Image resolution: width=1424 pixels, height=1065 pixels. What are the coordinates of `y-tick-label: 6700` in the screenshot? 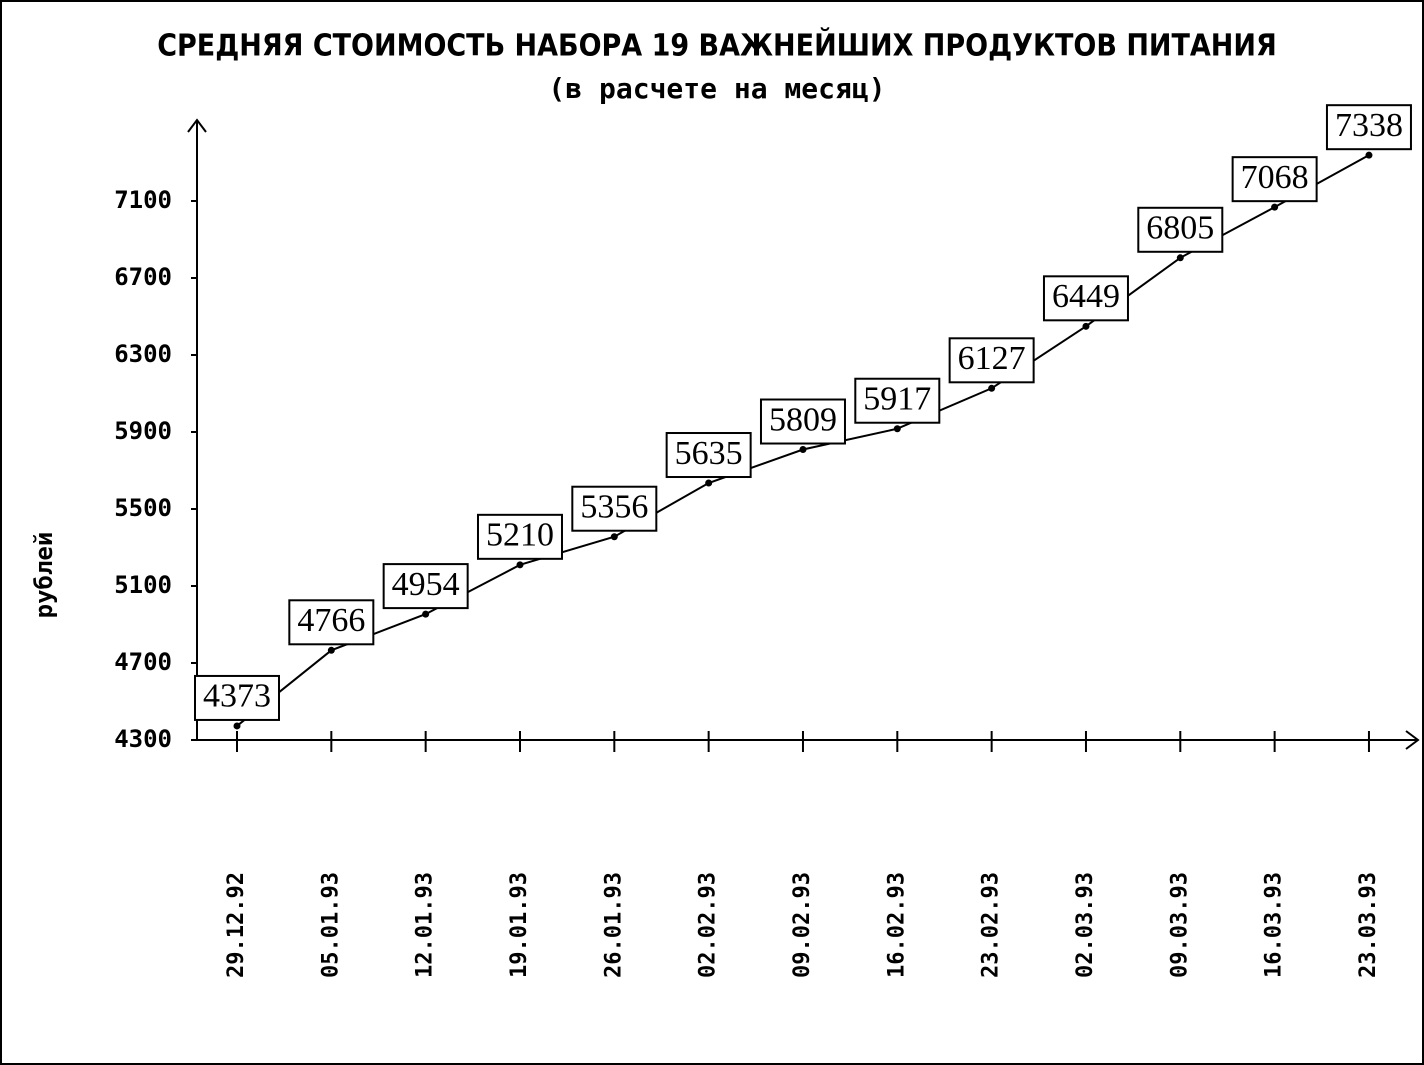 It's located at (143, 277).